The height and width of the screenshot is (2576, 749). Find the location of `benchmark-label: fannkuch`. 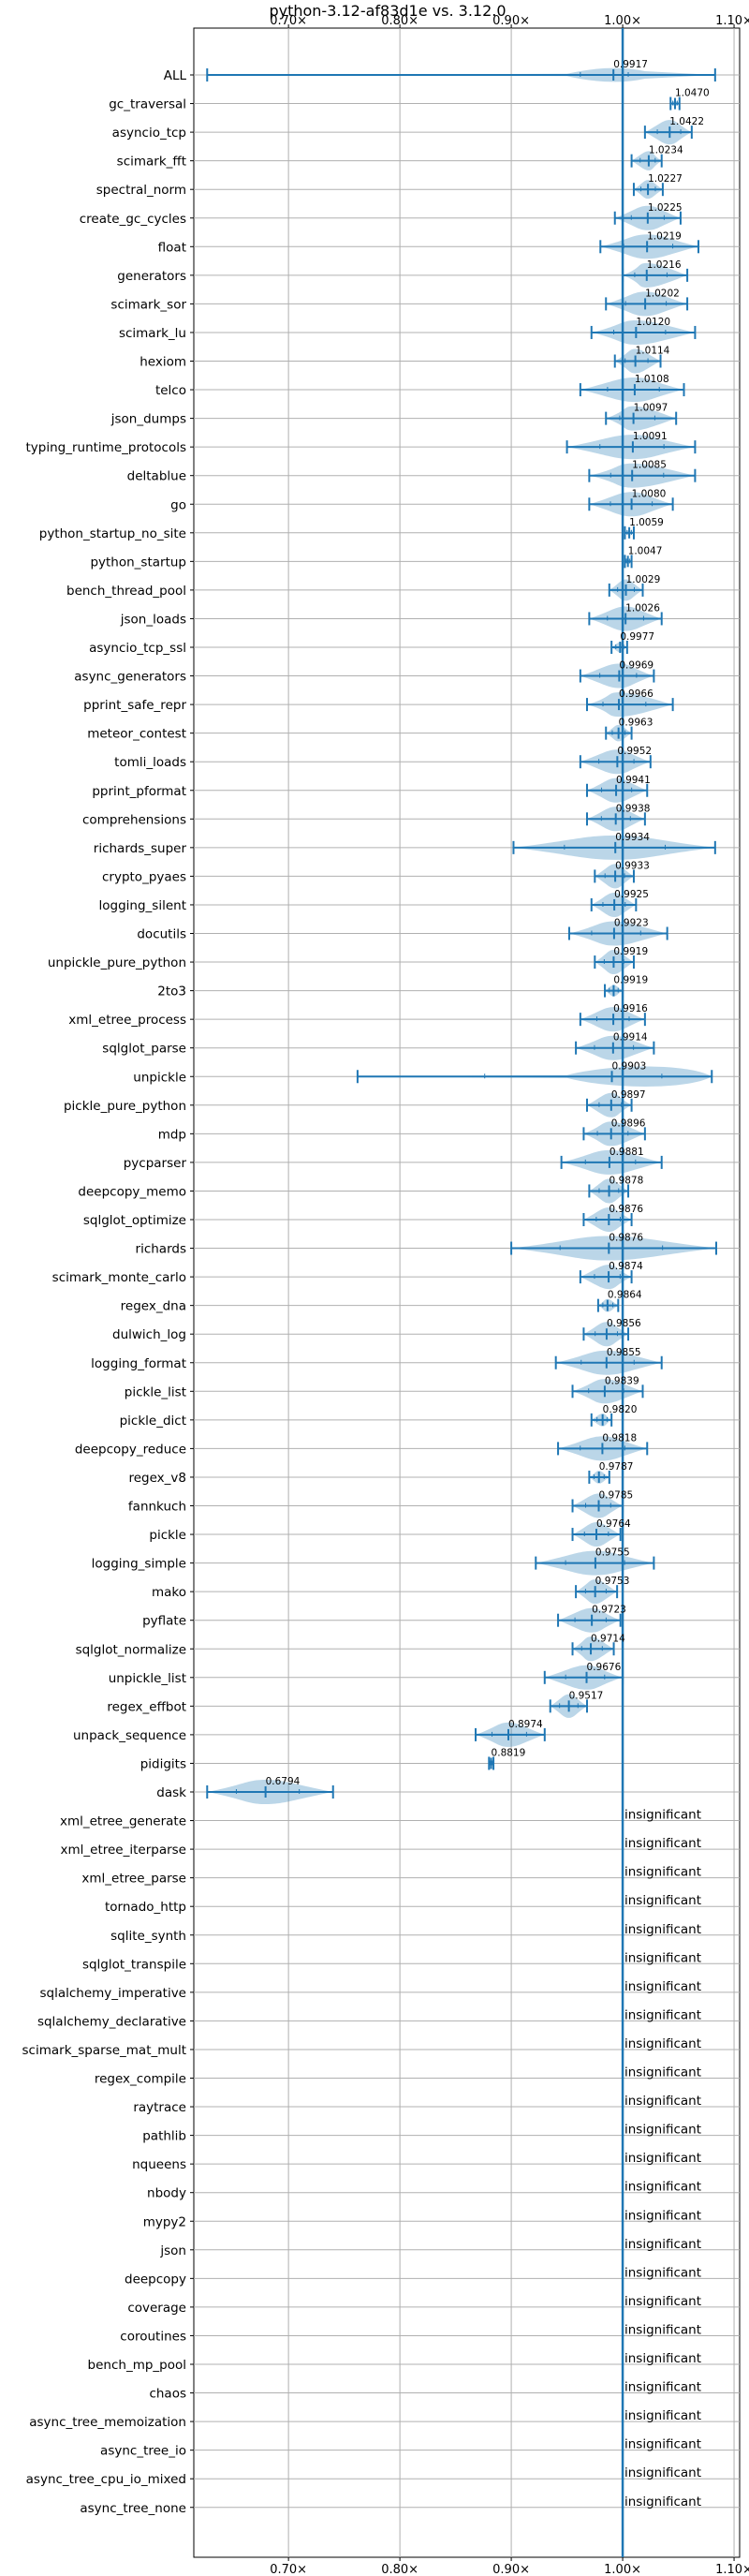

benchmark-label: fannkuch is located at coordinates (157, 1507).